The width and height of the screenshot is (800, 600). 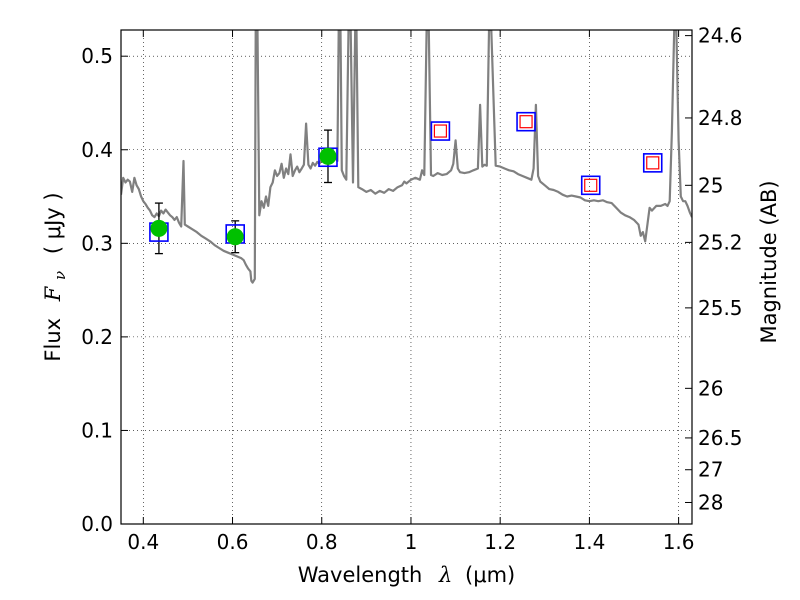 I want to click on y-tick-label: 0.0, so click(x=97, y=524).